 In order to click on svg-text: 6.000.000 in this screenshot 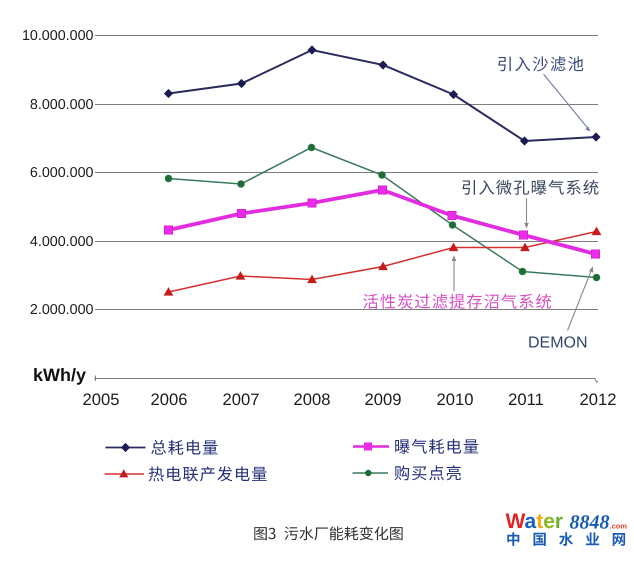, I will do `click(62, 173)`.